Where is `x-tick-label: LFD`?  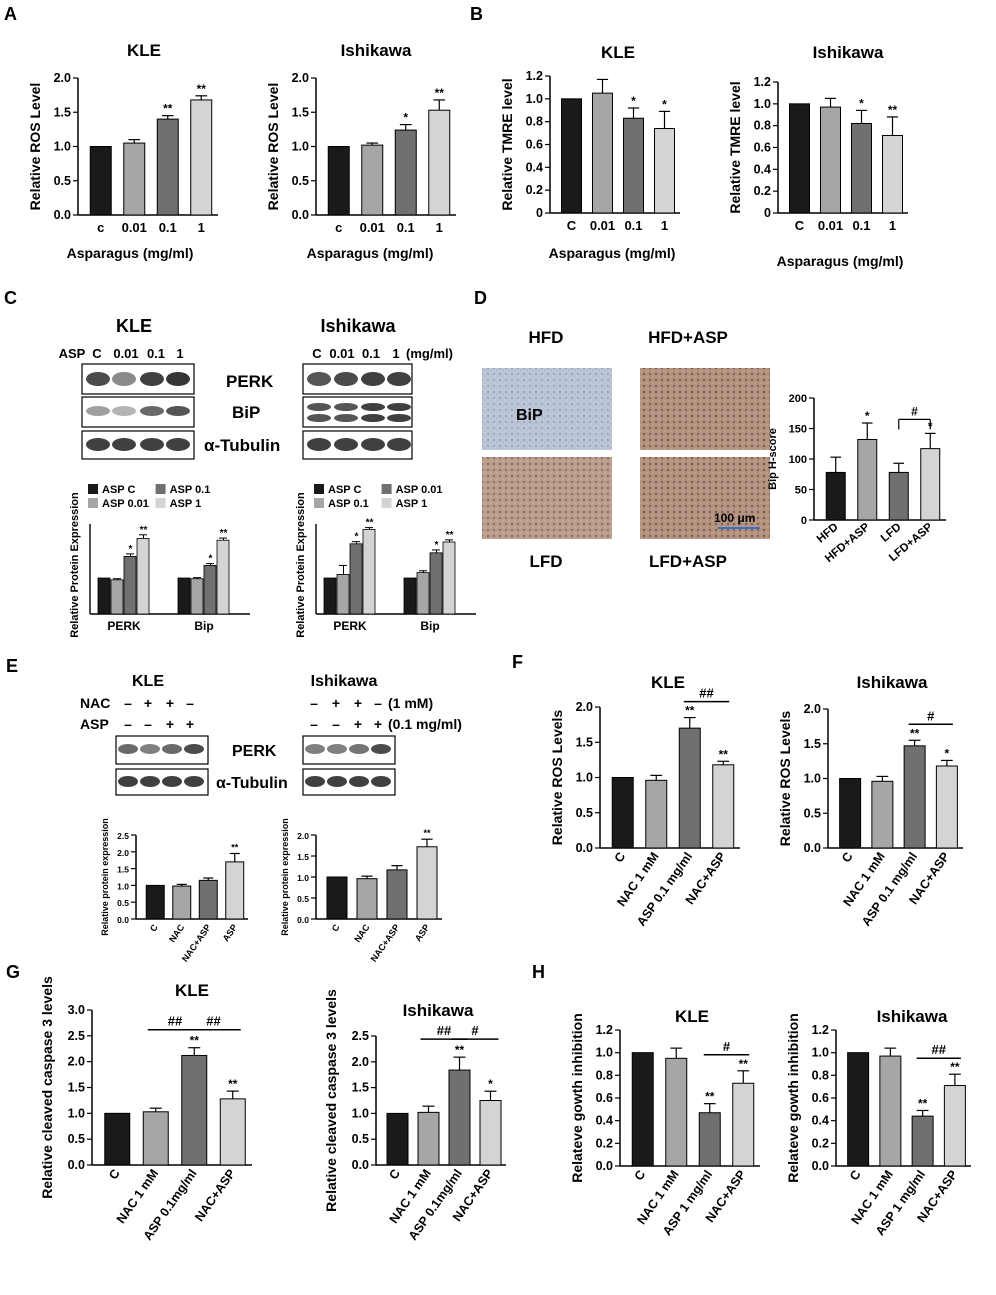 x-tick-label: LFD is located at coordinates (891, 533).